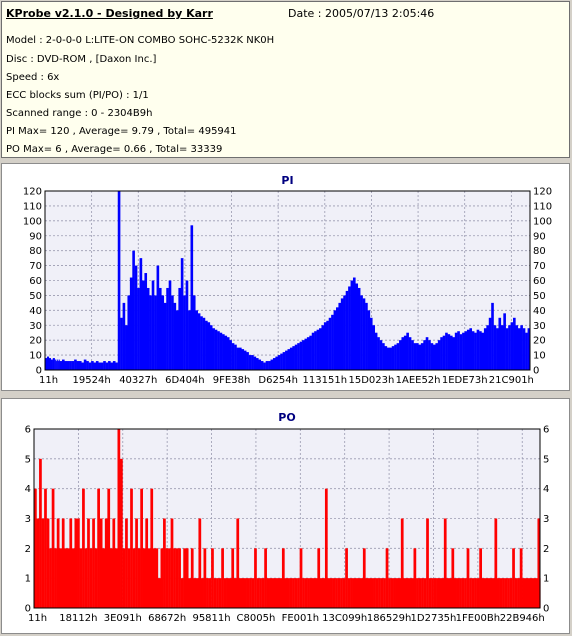  I want to click on y-tick-label-left: 30, so click(35, 326).